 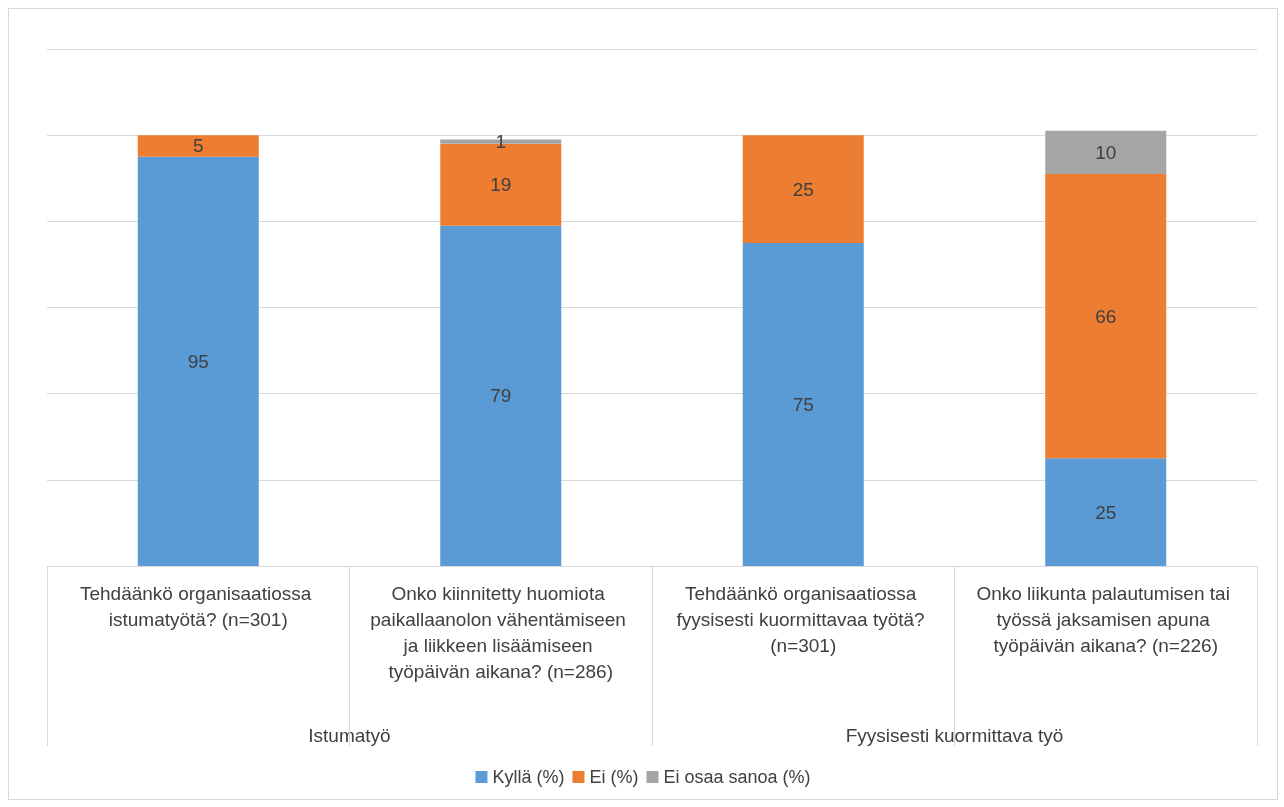 I want to click on data-label: 10, so click(x=1106, y=152).